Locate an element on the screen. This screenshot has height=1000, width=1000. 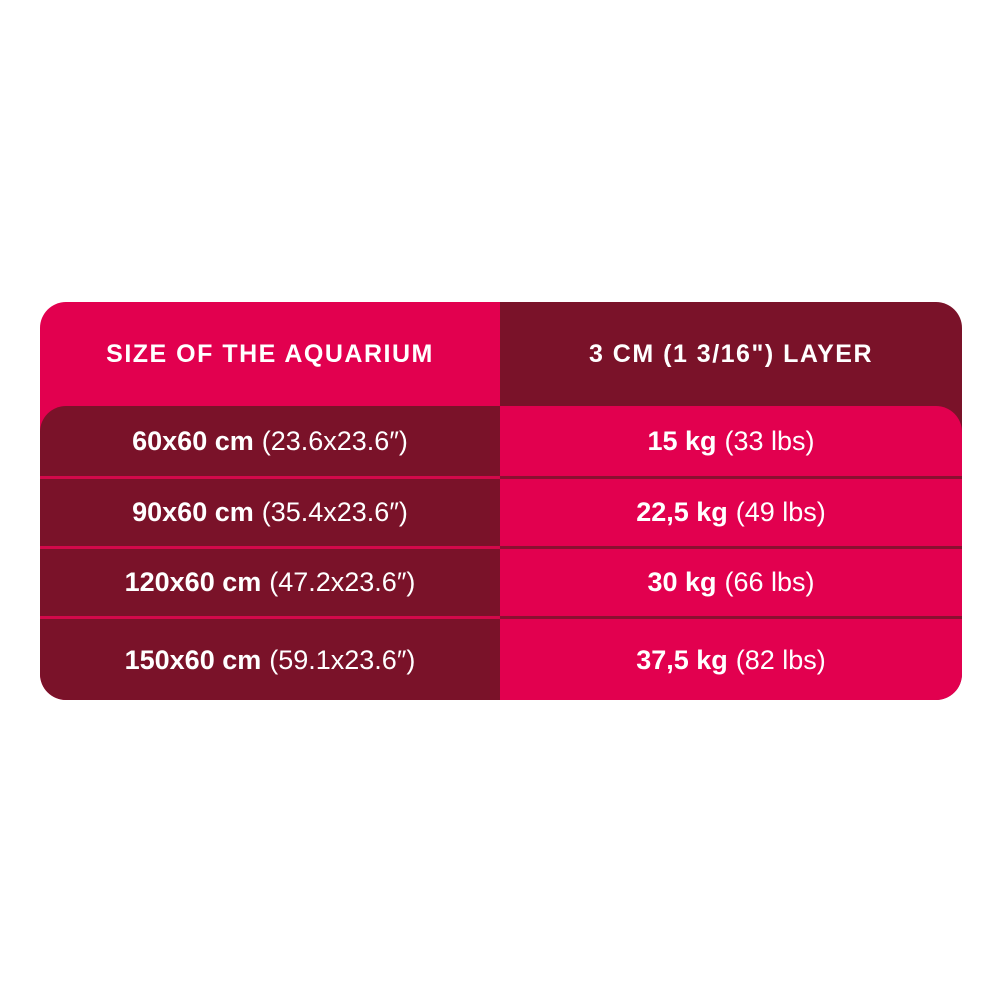
weight-metric: 15 kg is located at coordinates (682, 440).